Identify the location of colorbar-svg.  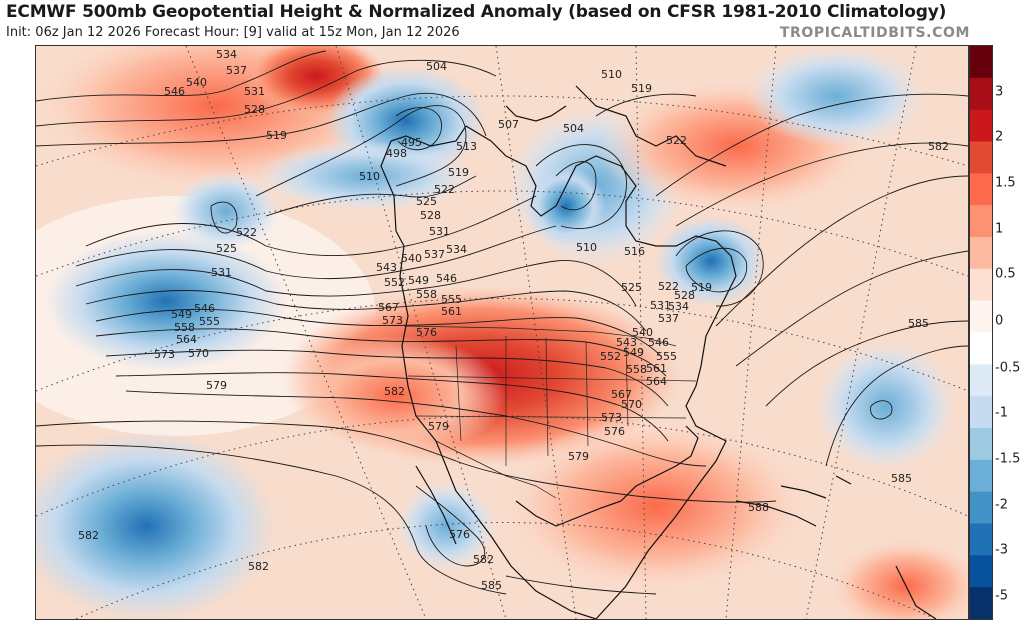
(981, 333).